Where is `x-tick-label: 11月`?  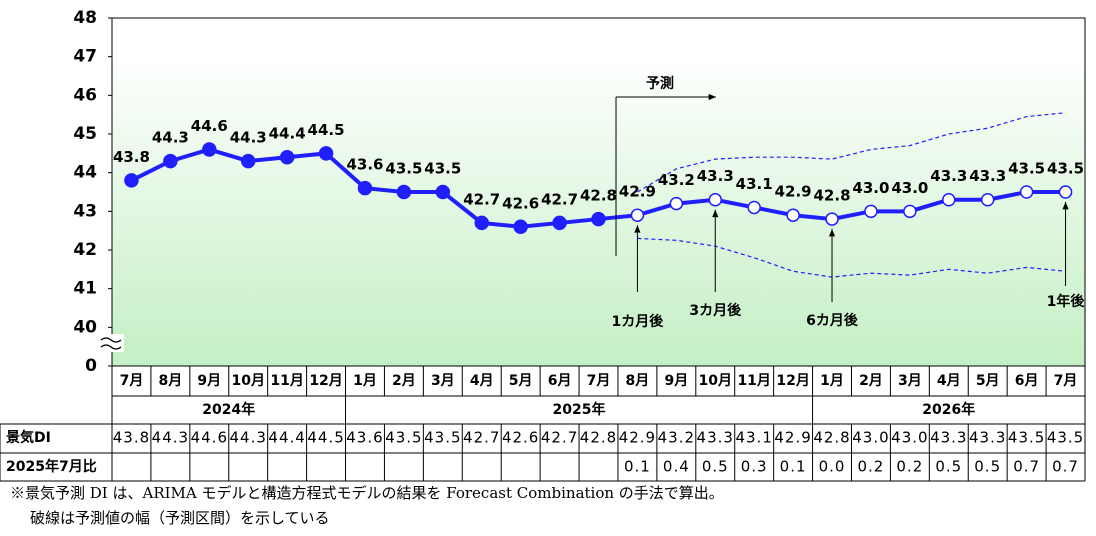 x-tick-label: 11月 is located at coordinates (753, 381).